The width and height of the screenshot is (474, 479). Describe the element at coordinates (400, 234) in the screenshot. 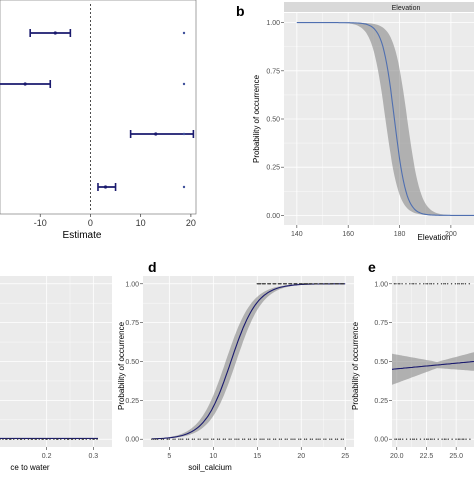

I see `x-tick-label: 180` at that location.